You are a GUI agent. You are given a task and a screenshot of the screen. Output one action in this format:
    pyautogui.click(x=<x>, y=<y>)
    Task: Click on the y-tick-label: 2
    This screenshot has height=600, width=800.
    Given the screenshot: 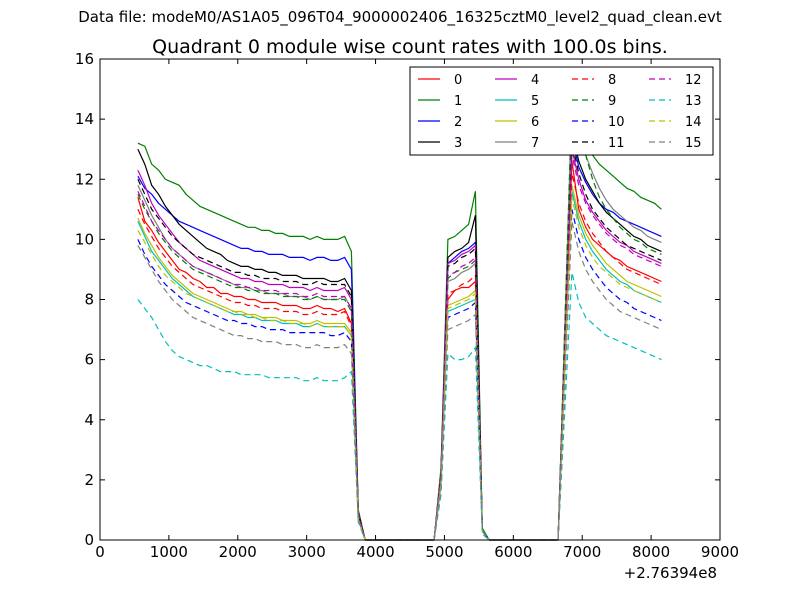 What is the action you would take?
    pyautogui.click(x=89, y=480)
    